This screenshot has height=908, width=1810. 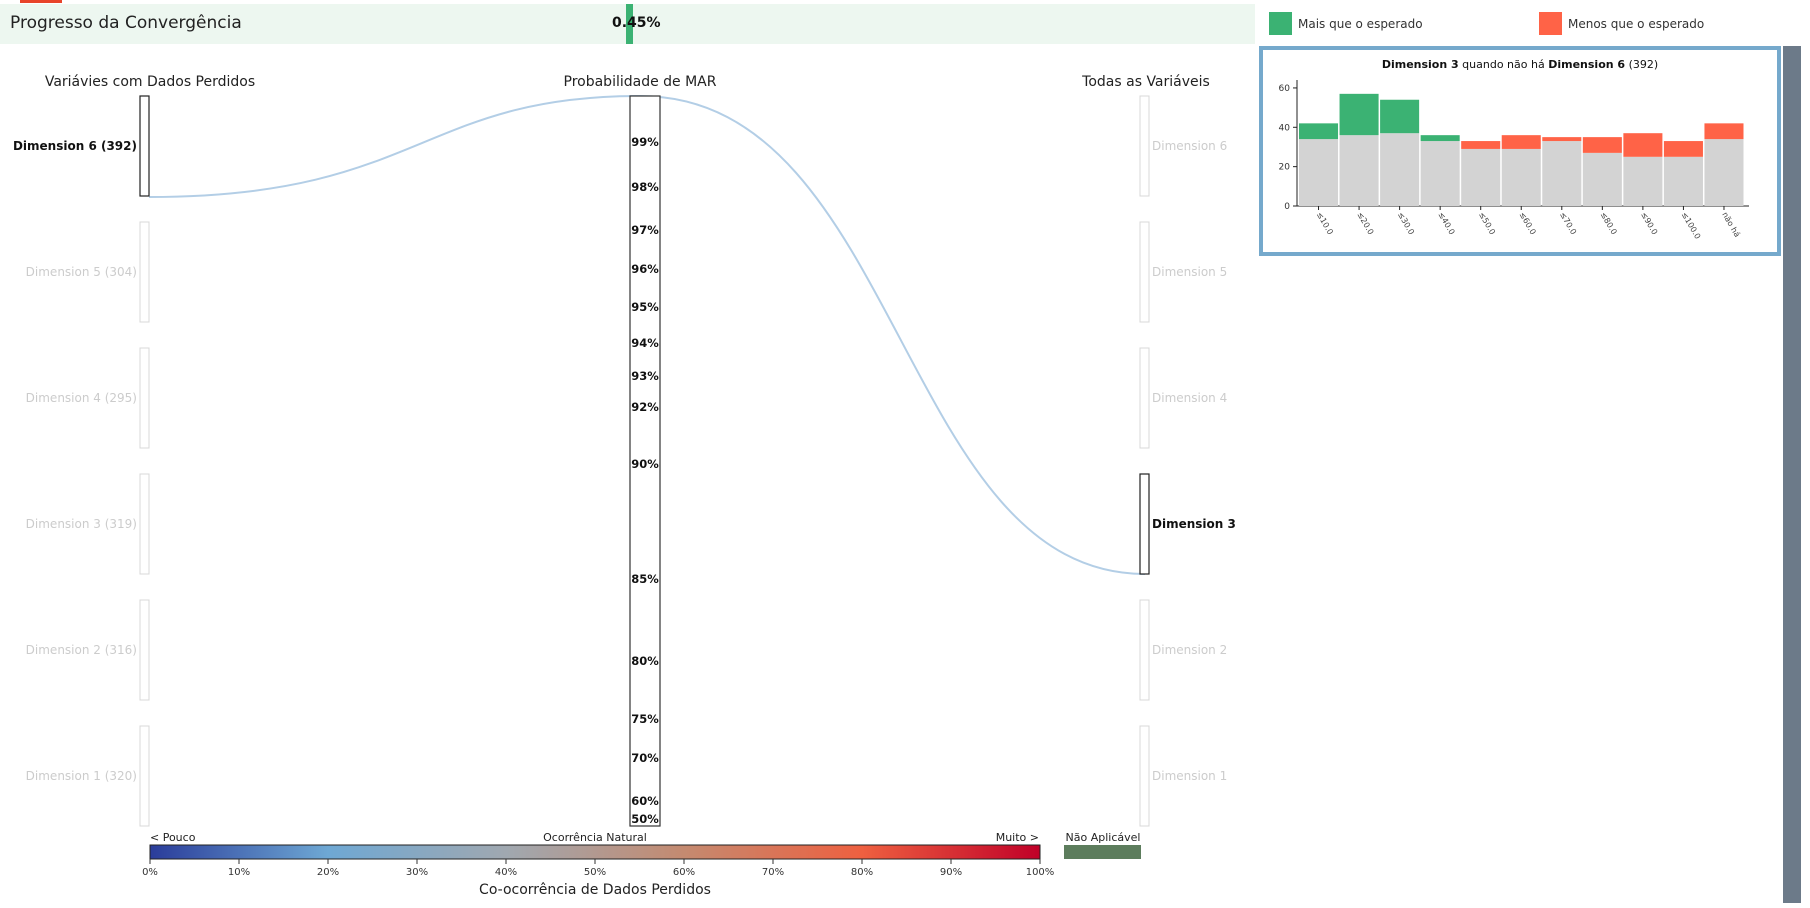 What do you see at coordinates (1017, 837) in the screenshot?
I see `colorbar-right-label: Muito >` at bounding box center [1017, 837].